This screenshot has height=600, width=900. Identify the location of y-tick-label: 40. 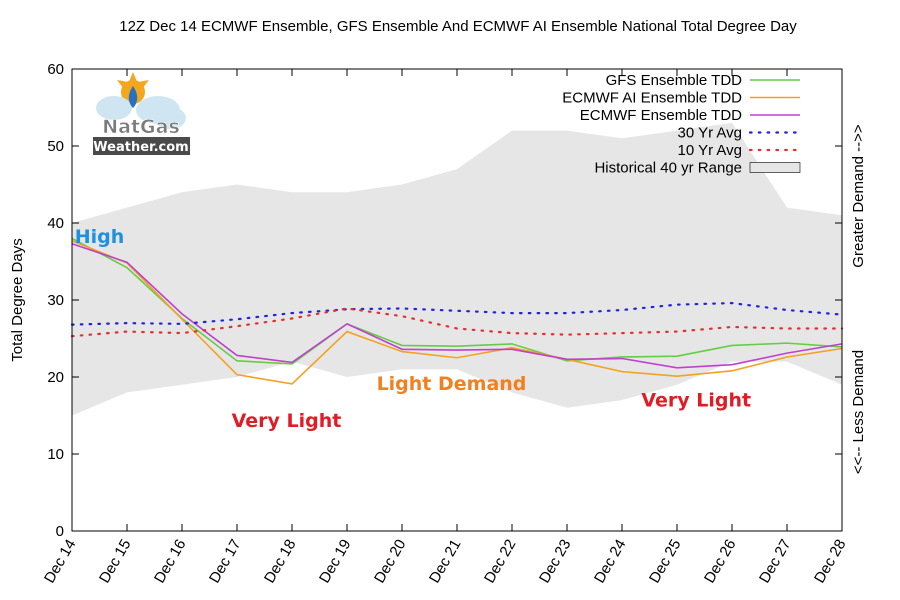
(55, 223).